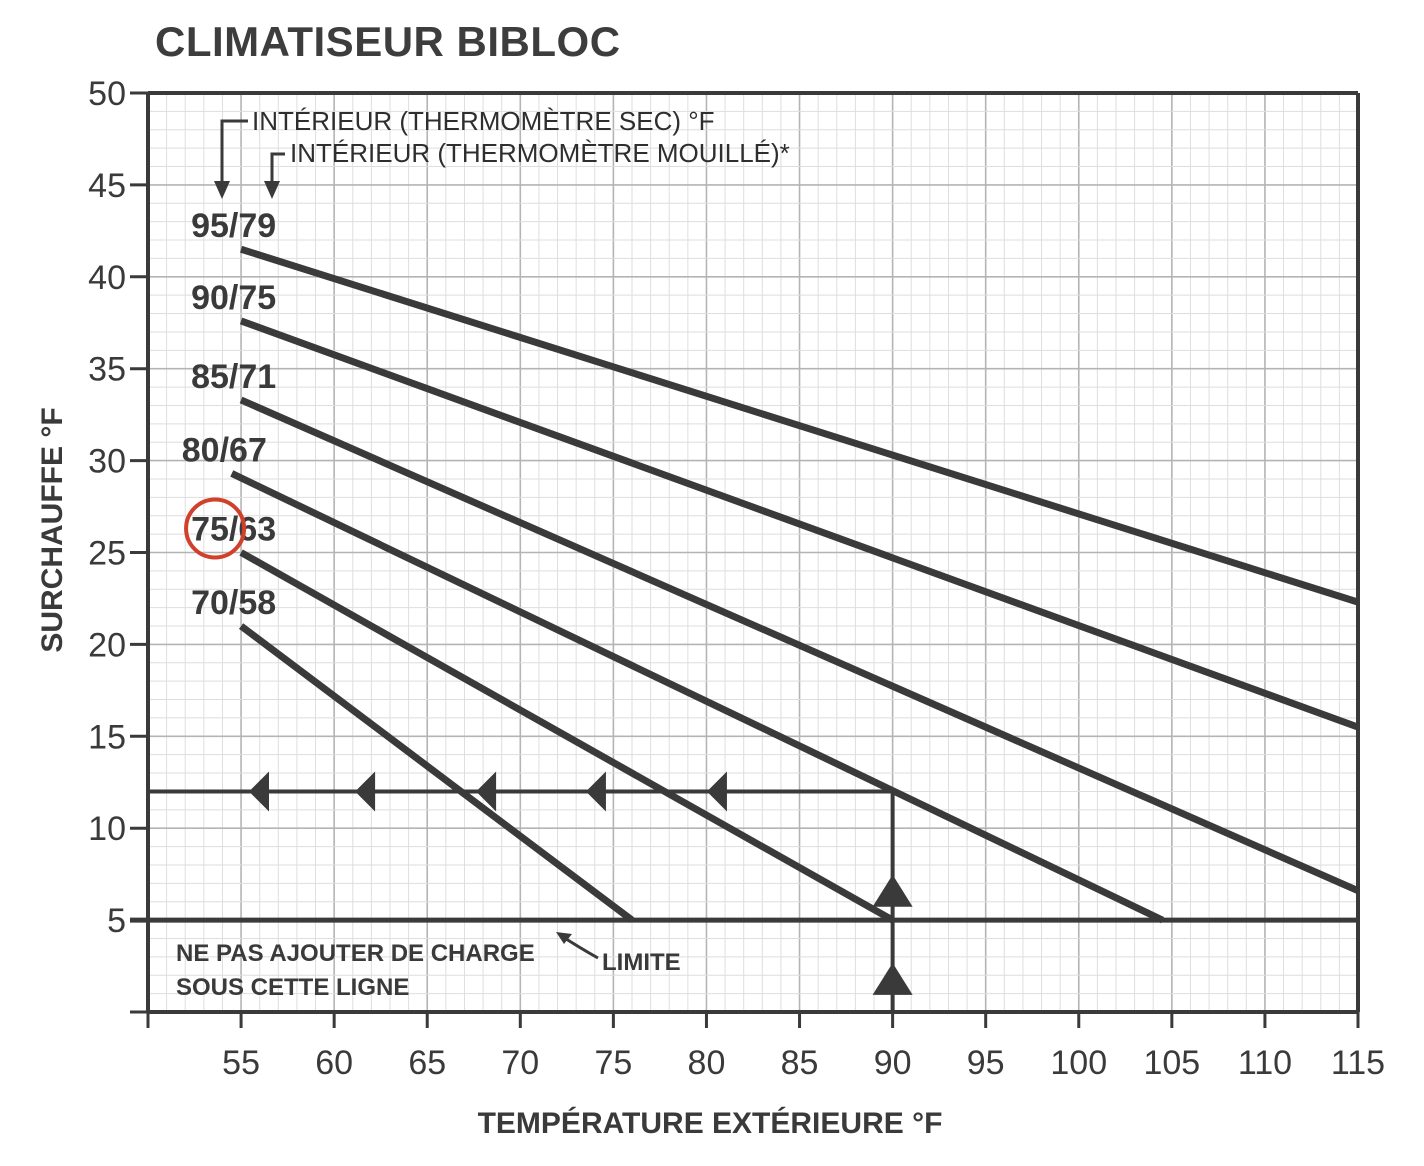 The width and height of the screenshot is (1424, 1166). Describe the element at coordinates (107, 462) in the screenshot. I see `y-tick-label: 30` at that location.